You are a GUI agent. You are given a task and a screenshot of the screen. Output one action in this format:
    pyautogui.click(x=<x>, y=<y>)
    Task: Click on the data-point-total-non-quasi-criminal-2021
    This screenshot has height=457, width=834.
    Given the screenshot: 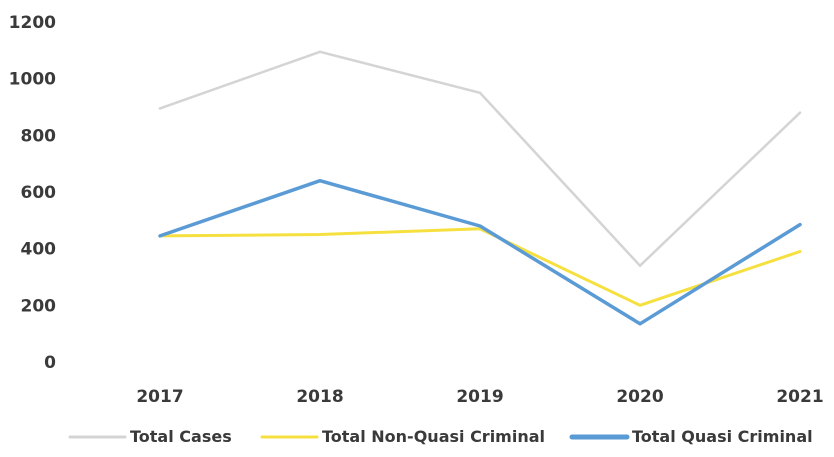 What is the action you would take?
    pyautogui.click(x=800, y=251)
    